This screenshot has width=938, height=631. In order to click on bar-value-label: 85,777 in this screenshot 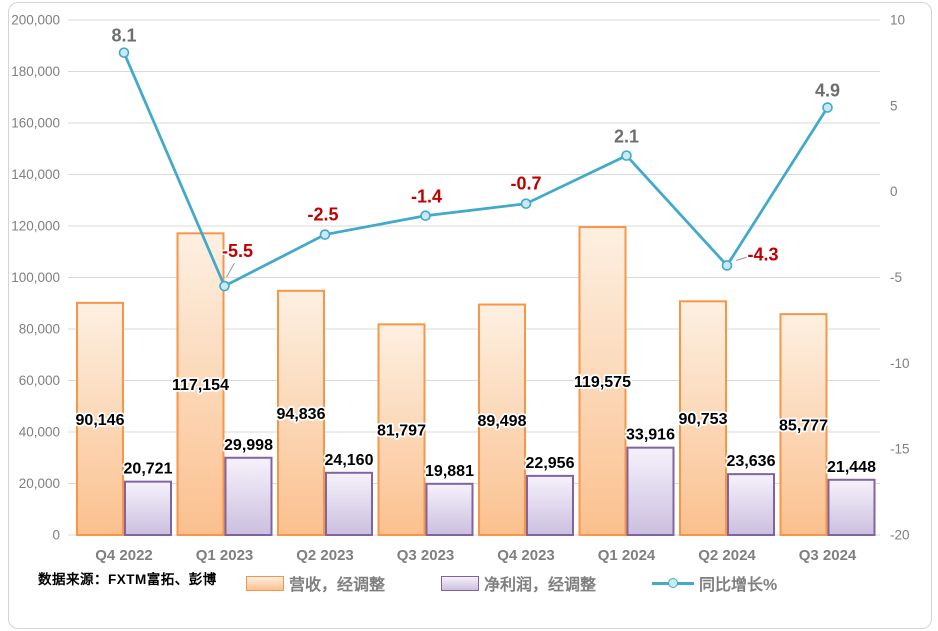, I will do `click(803, 426)`.